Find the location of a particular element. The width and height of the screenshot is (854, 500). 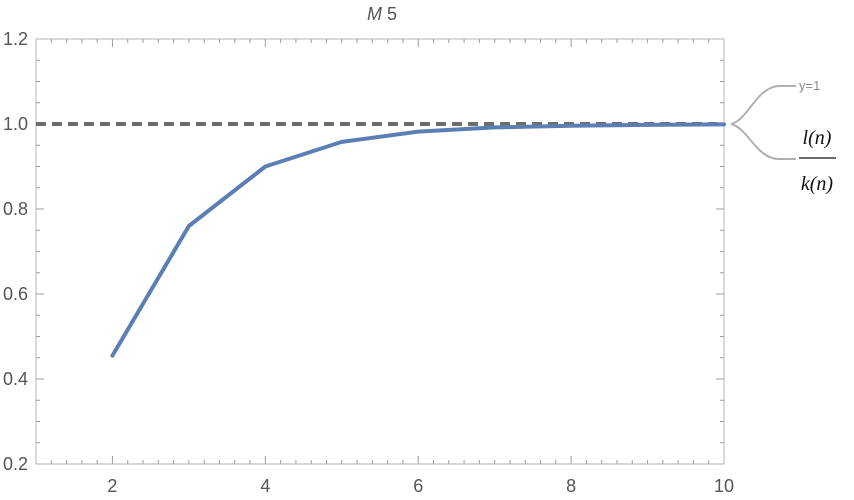

legend-connector-y1 is located at coordinates (763, 105).